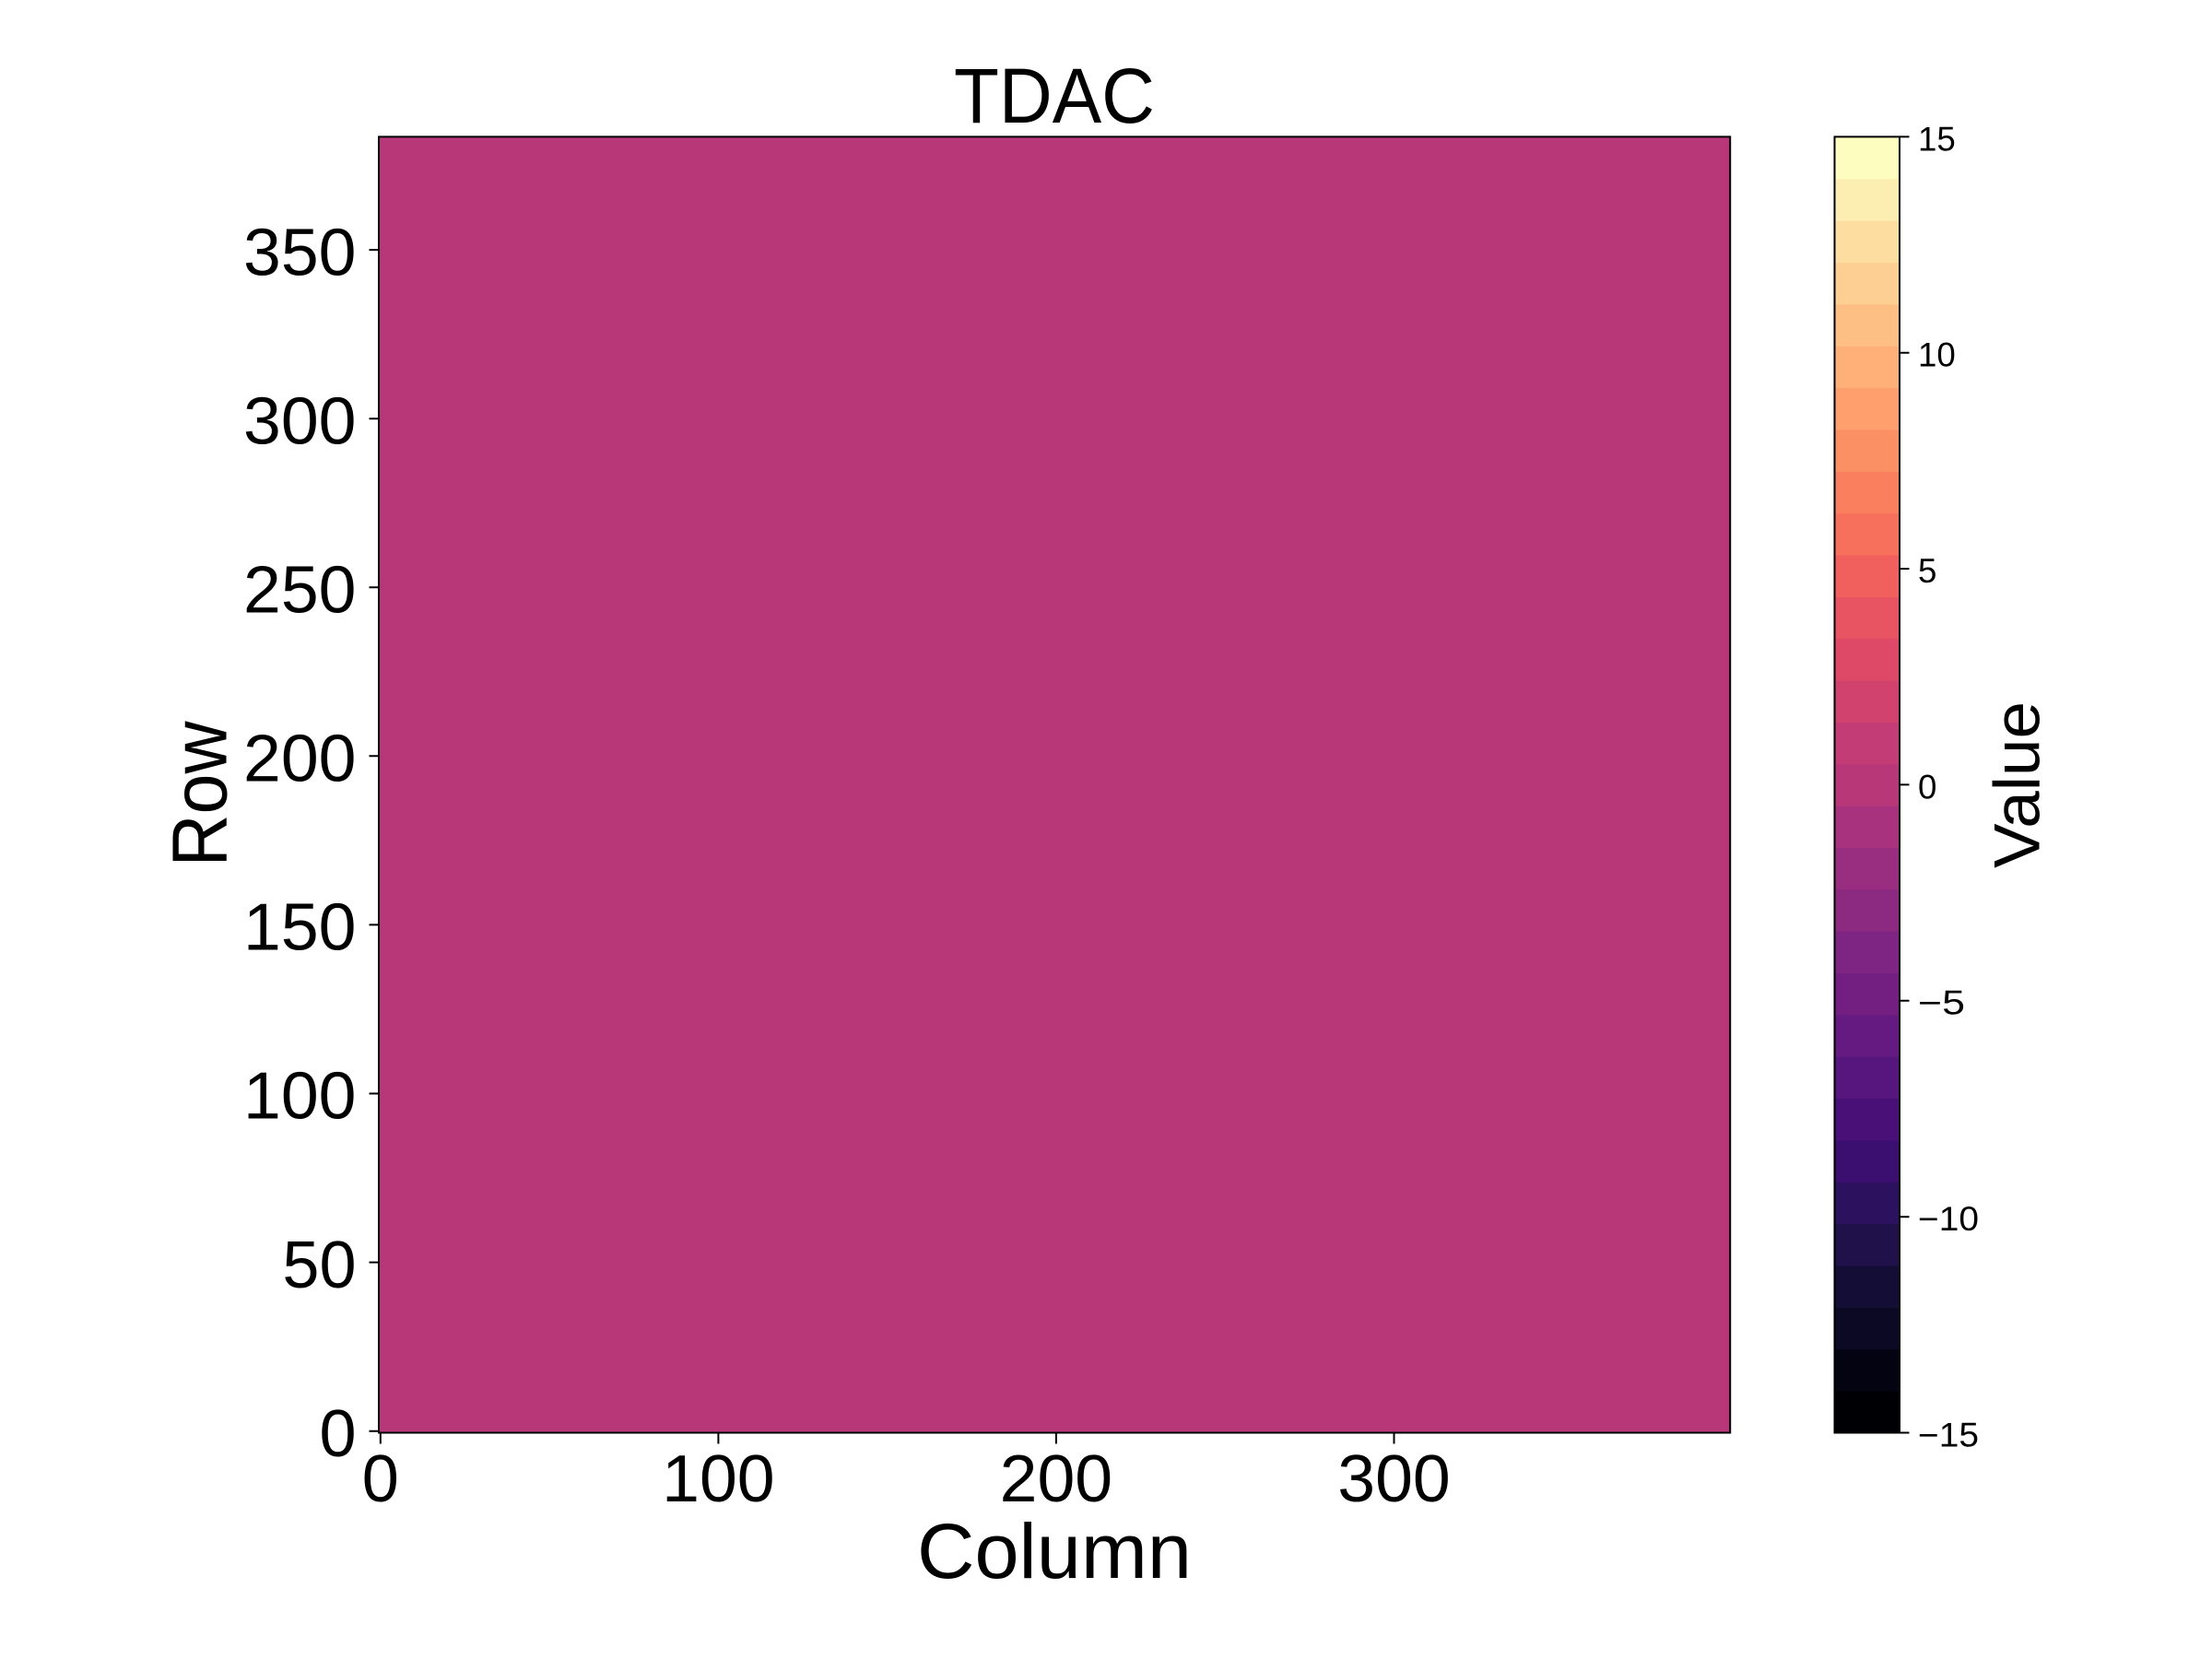 The width and height of the screenshot is (2212, 1659). What do you see at coordinates (1941, 1003) in the screenshot?
I see `svg-text: −5` at bounding box center [1941, 1003].